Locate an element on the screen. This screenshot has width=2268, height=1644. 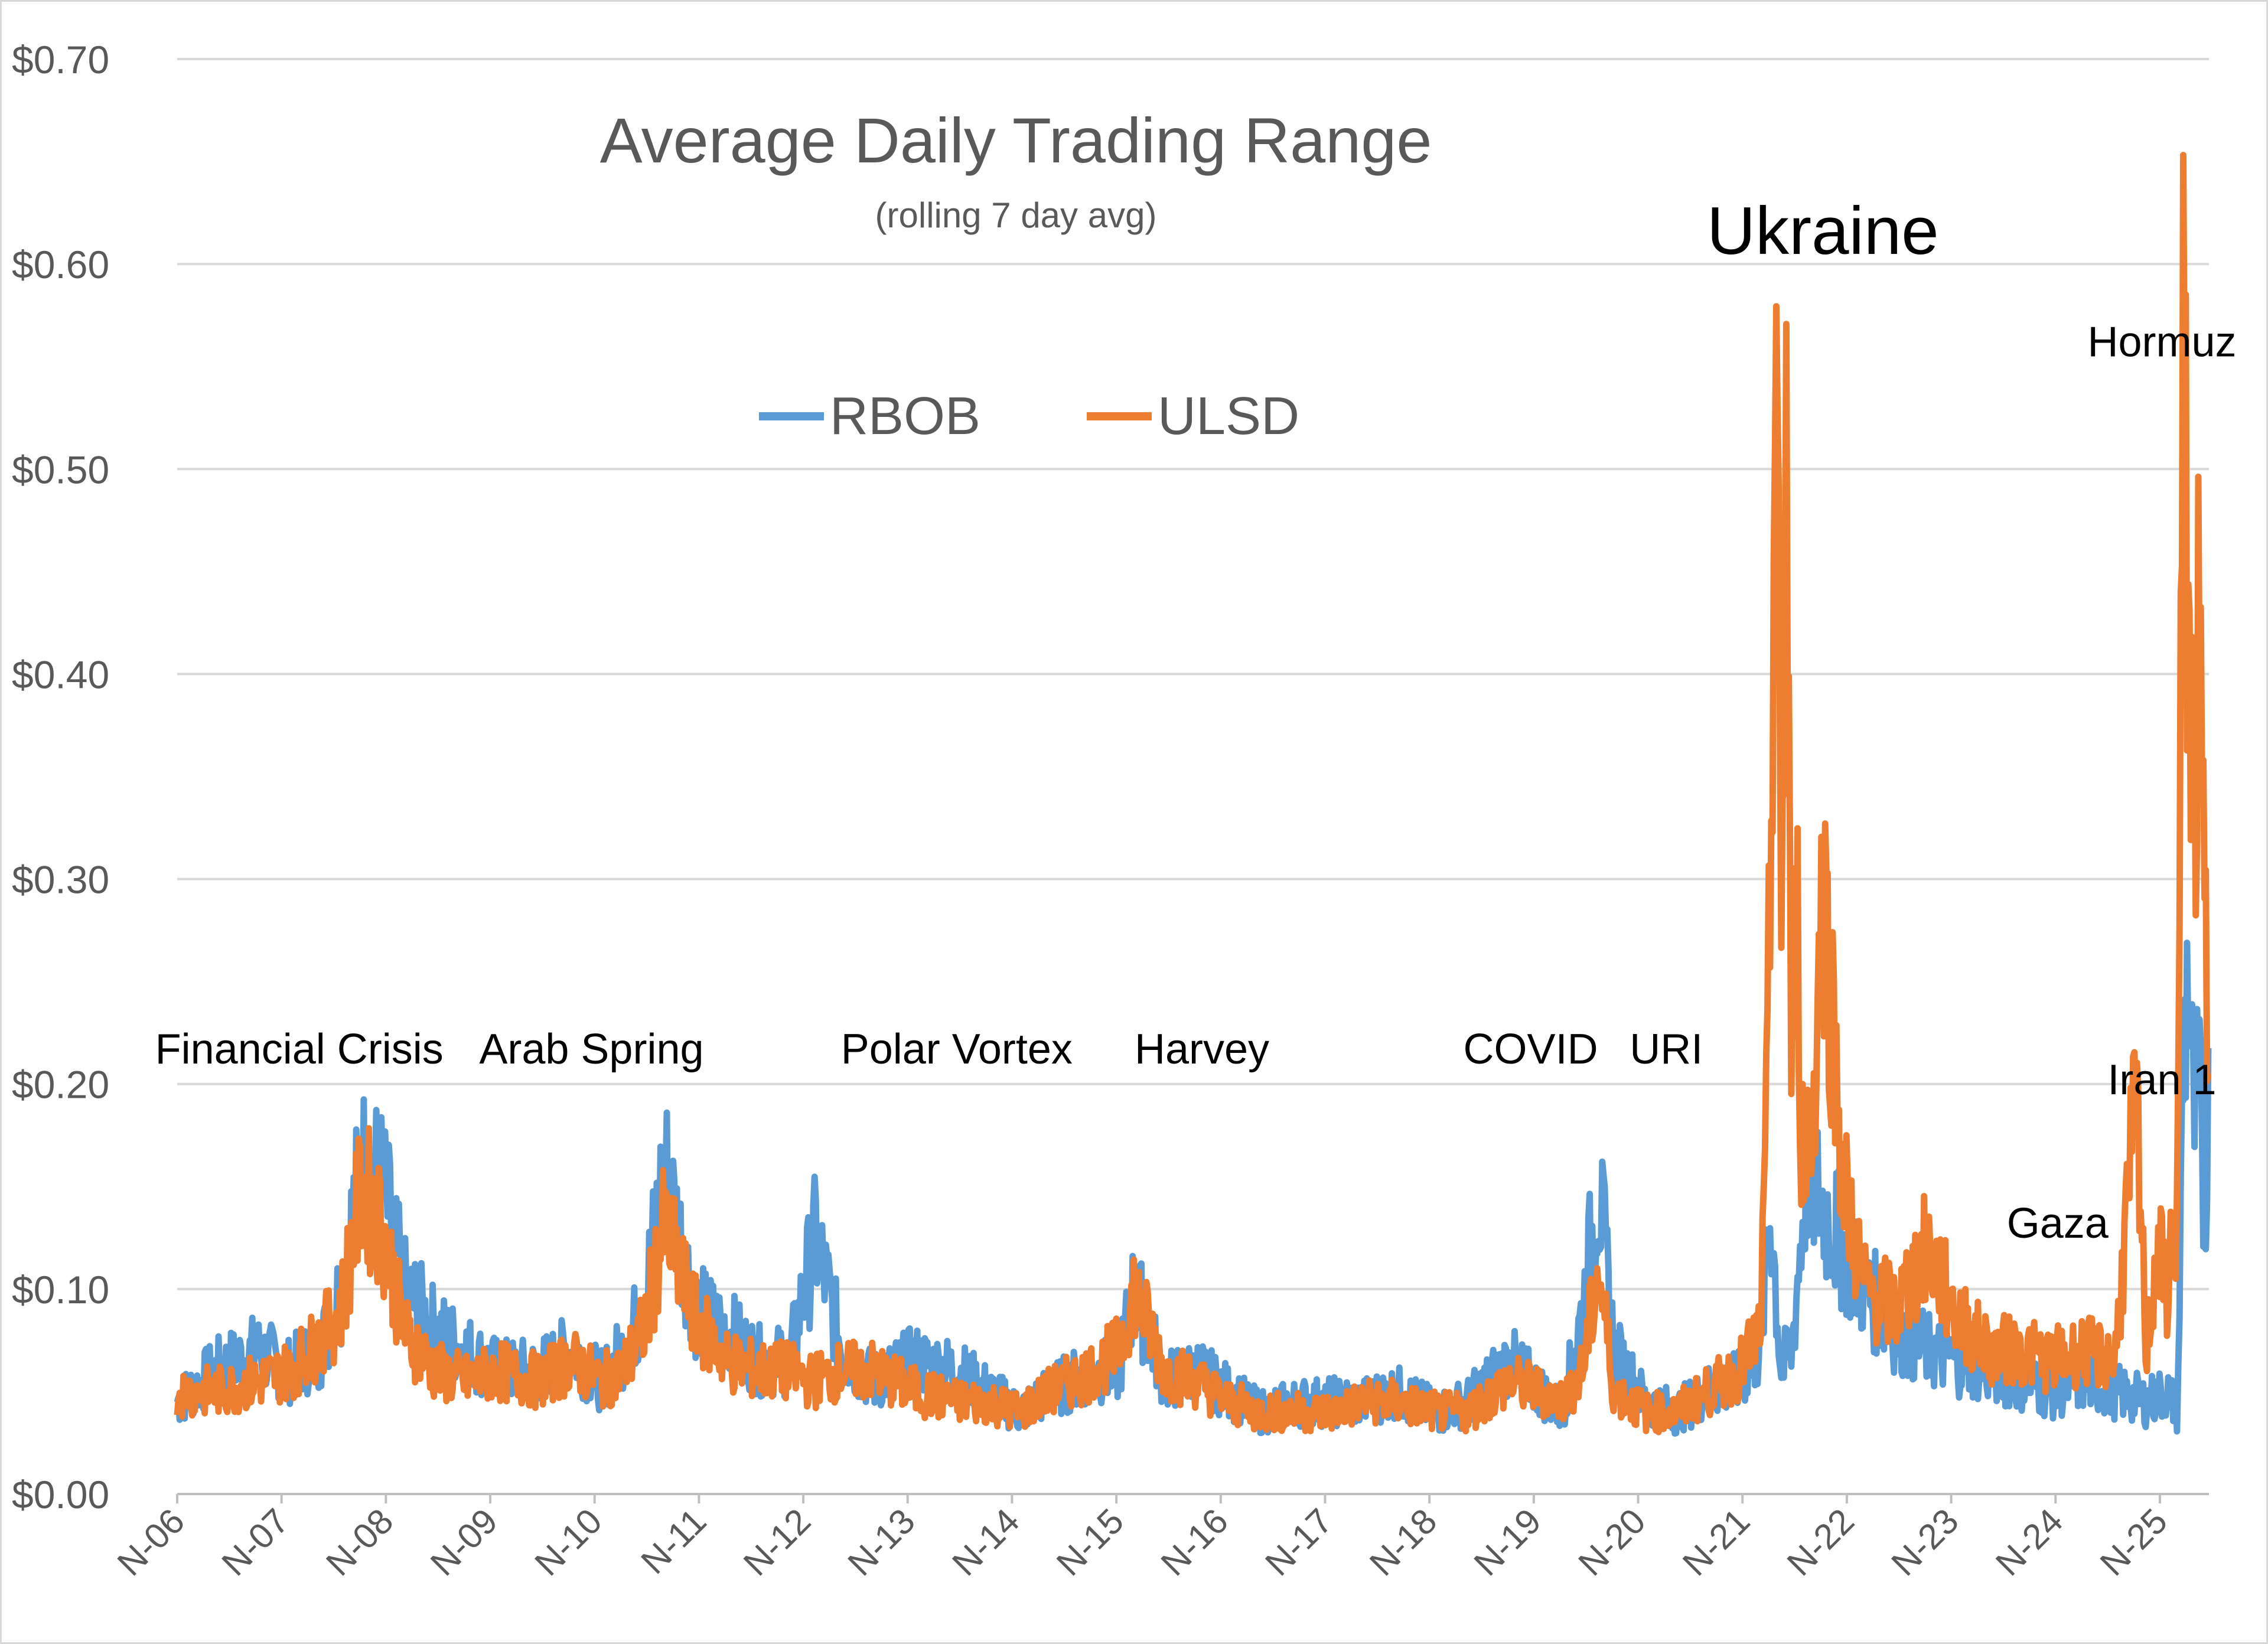
annotation-uri: URI is located at coordinates (1666, 1049).